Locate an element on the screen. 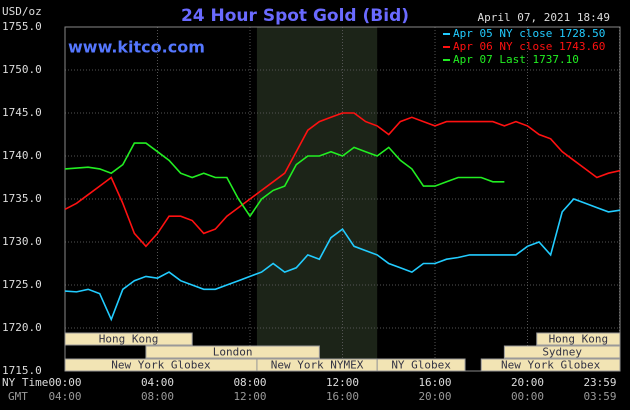 The width and height of the screenshot is (630, 410). x-tick-label-gmt: 08:00 is located at coordinates (157, 396).